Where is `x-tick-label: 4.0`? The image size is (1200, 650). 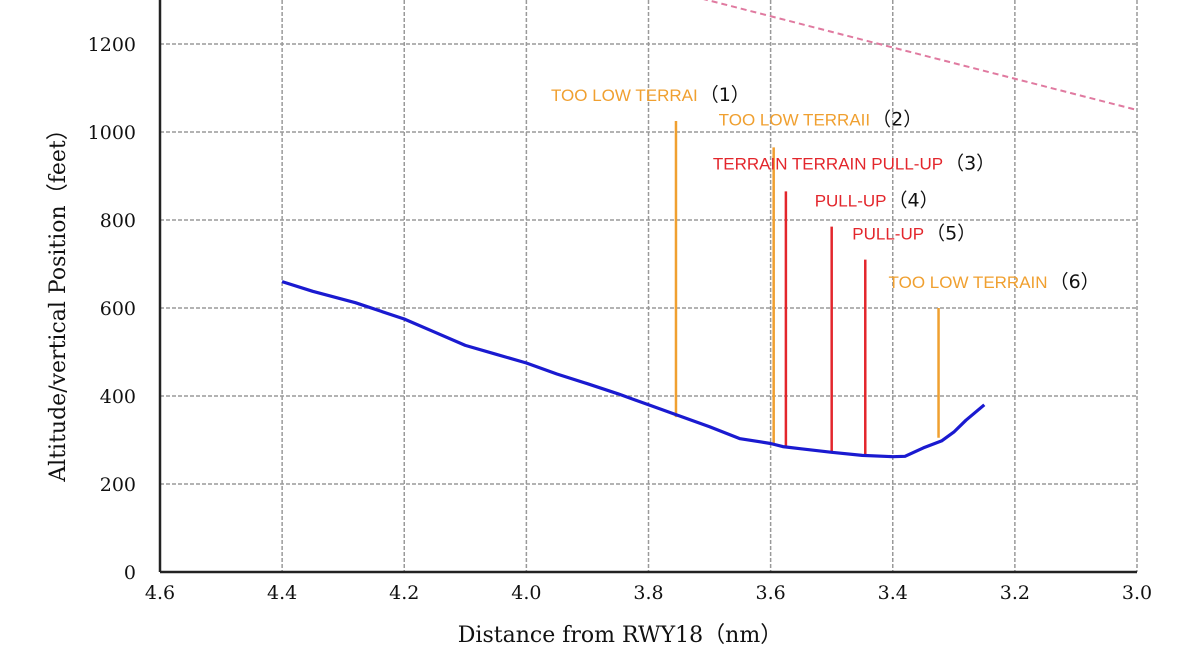
x-tick-label: 4.0 is located at coordinates (526, 593).